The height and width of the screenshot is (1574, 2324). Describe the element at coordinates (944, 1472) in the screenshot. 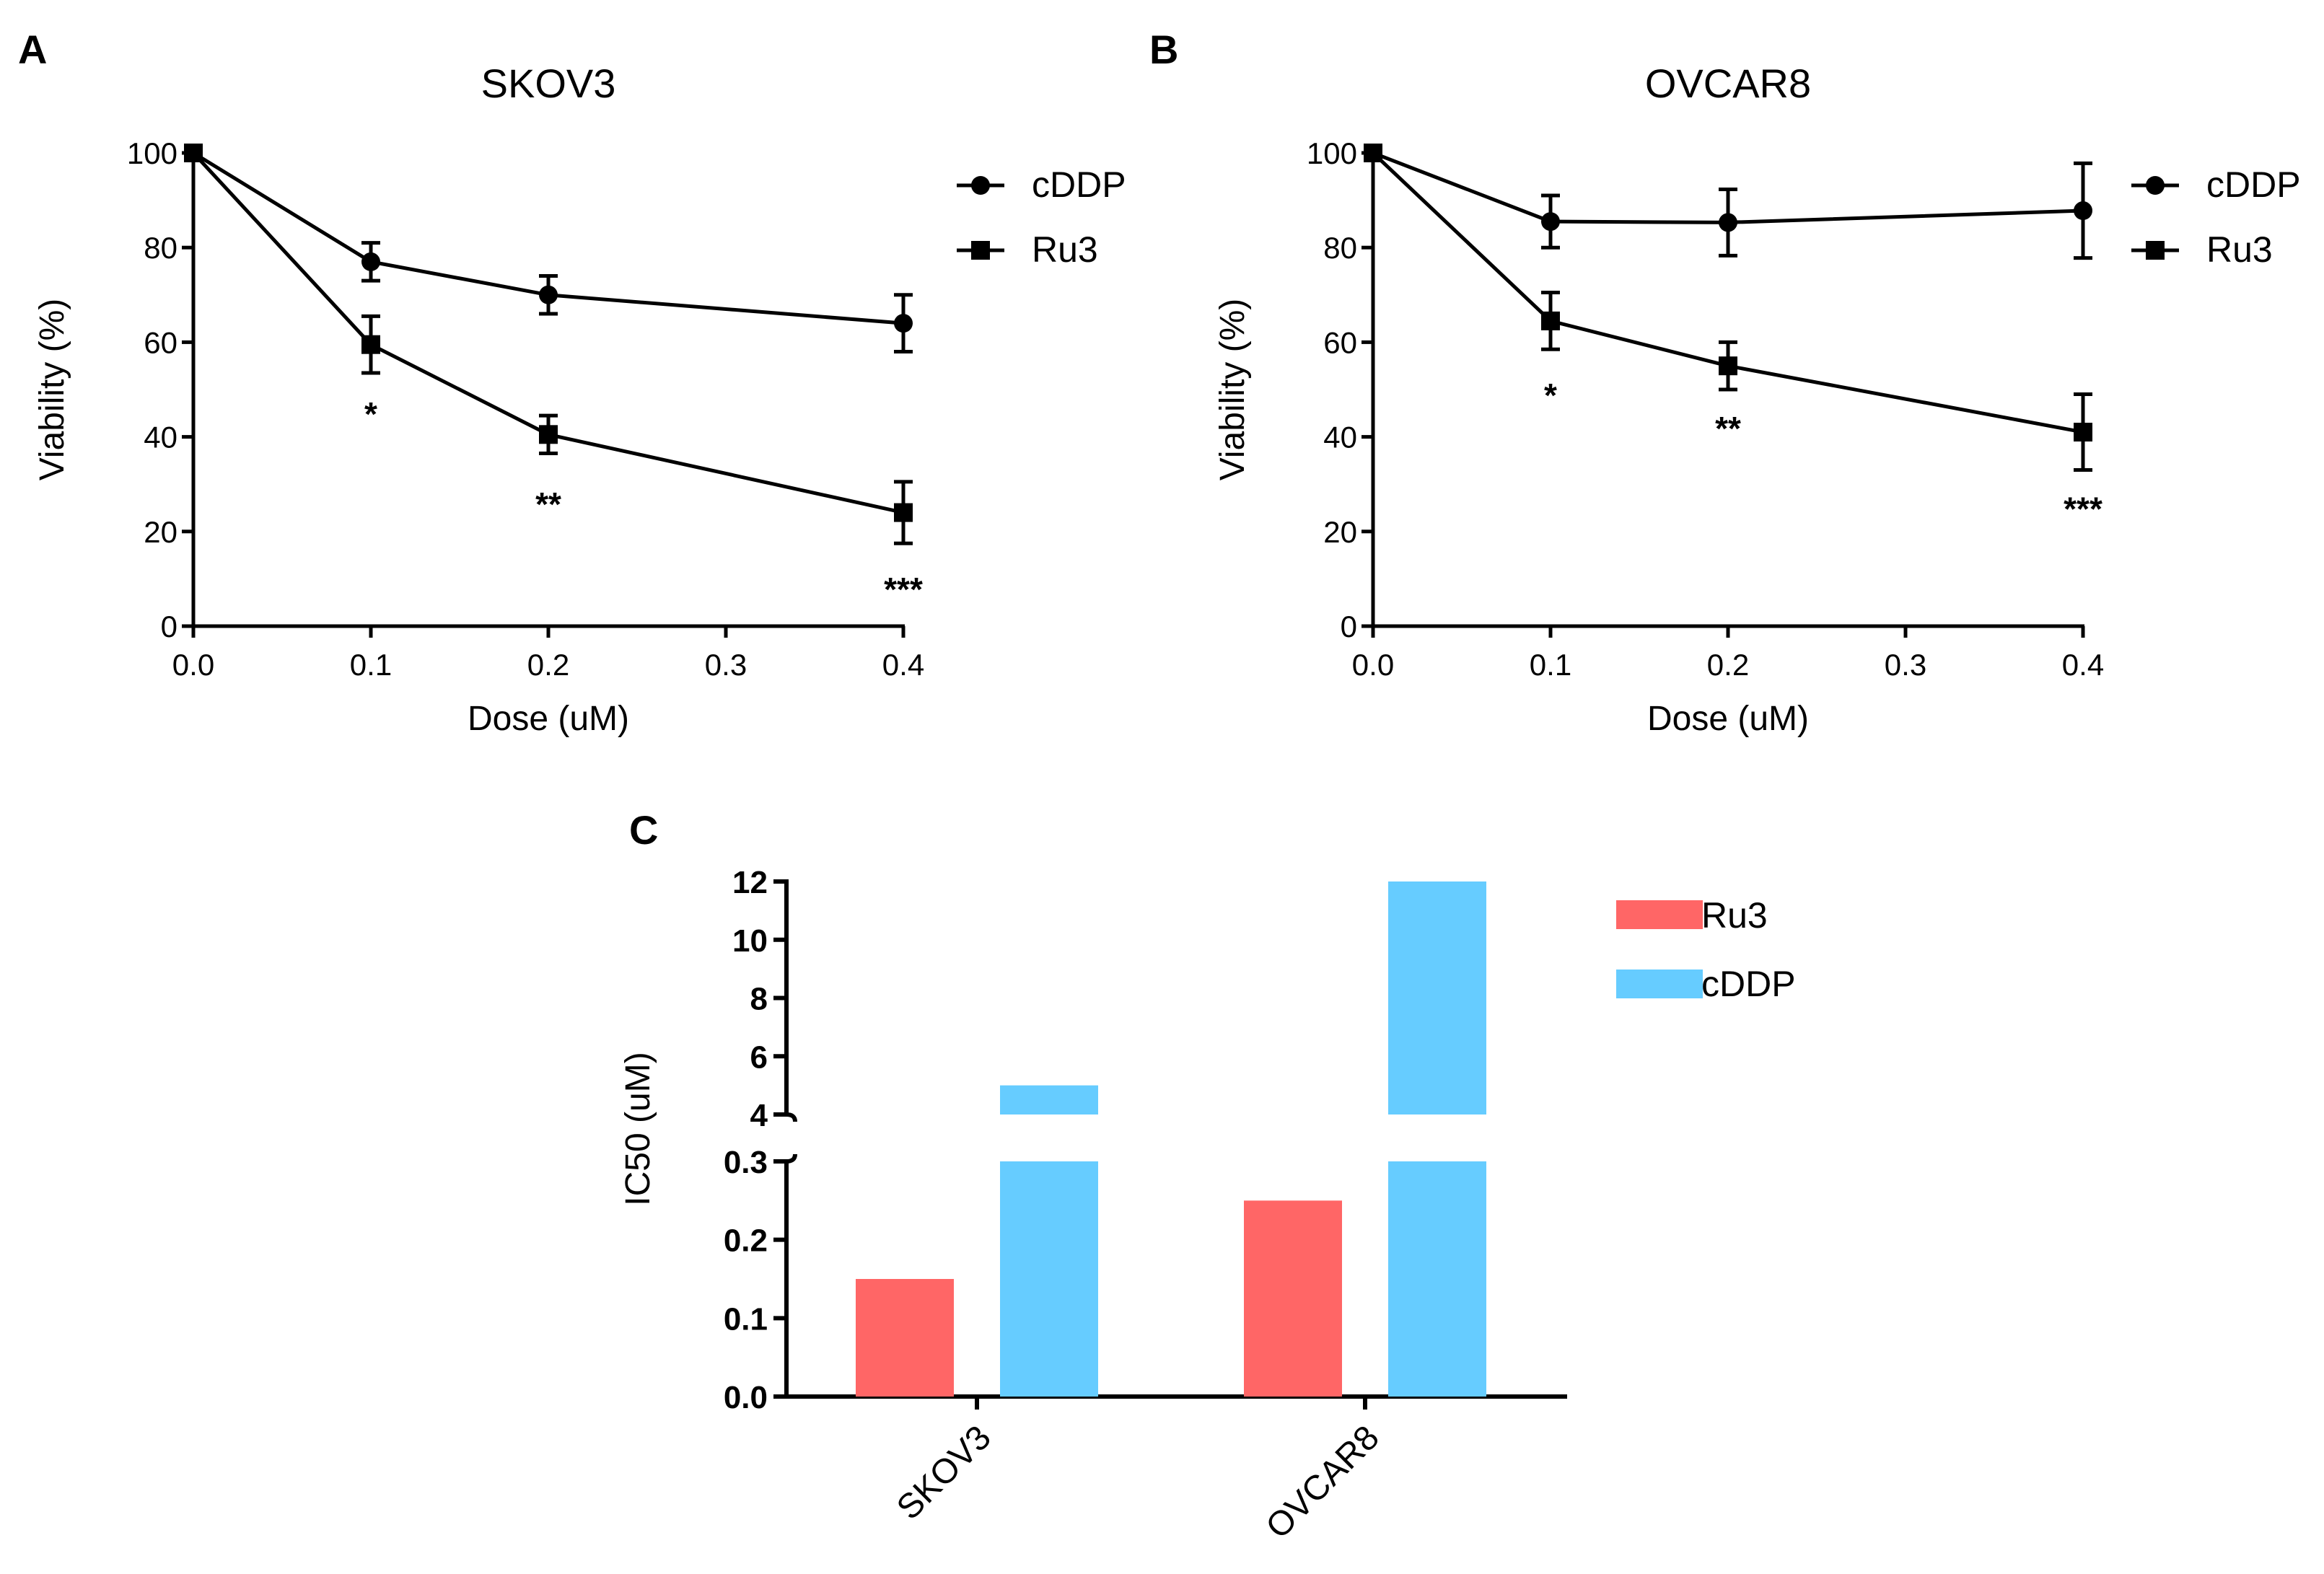

I see `x-category-label: SKOV3` at that location.